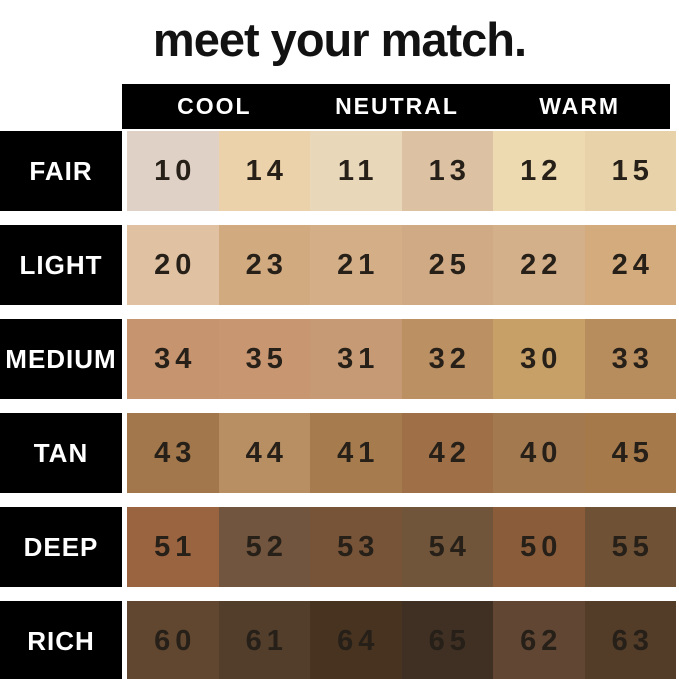 Image resolution: width=679 pixels, height=679 pixels. What do you see at coordinates (61, 453) in the screenshot?
I see `row-label-tan: TAN` at bounding box center [61, 453].